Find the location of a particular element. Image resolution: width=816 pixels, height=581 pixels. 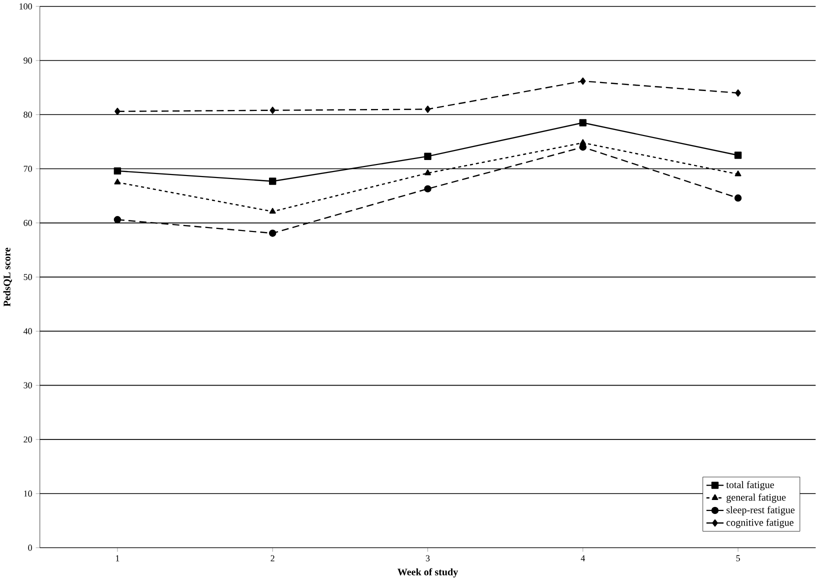

x-tick-label: 4 is located at coordinates (583, 558).